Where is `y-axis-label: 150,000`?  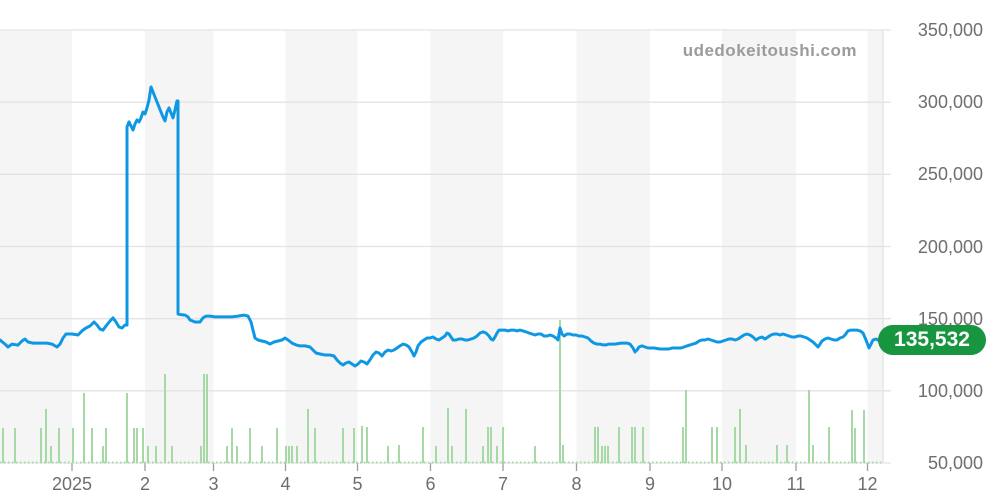 y-axis-label: 150,000 is located at coordinates (950, 318).